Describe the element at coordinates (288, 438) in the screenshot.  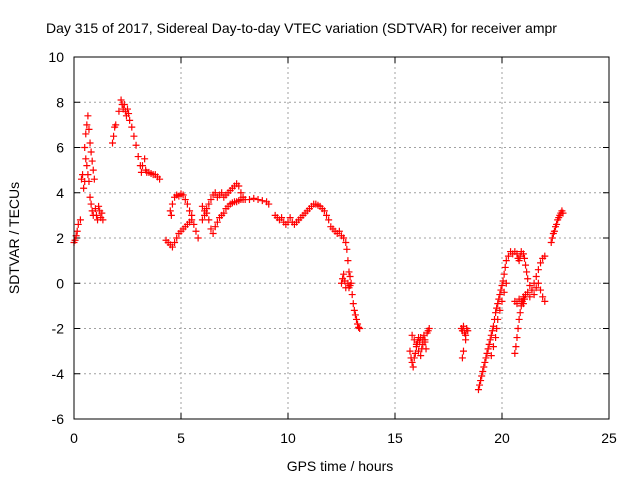
I see `x-tick-label: 10` at that location.